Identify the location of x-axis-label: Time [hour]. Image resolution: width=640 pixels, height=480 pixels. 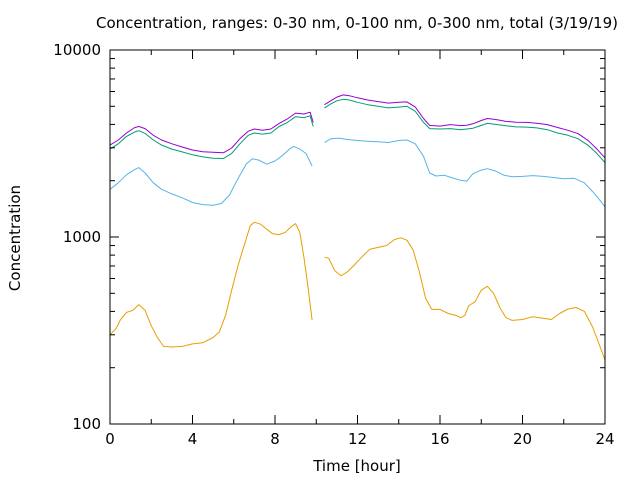
(356, 466).